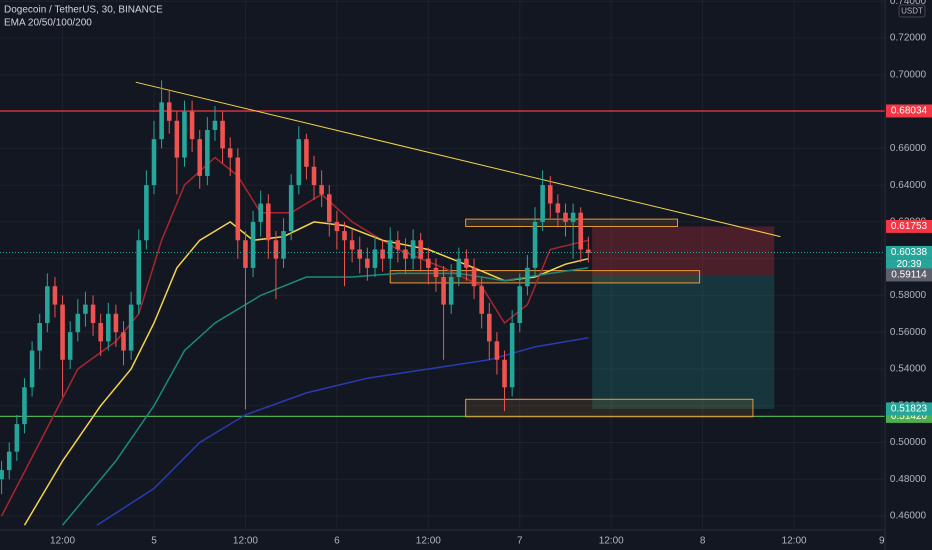  I want to click on countdown-bg, so click(909, 264).